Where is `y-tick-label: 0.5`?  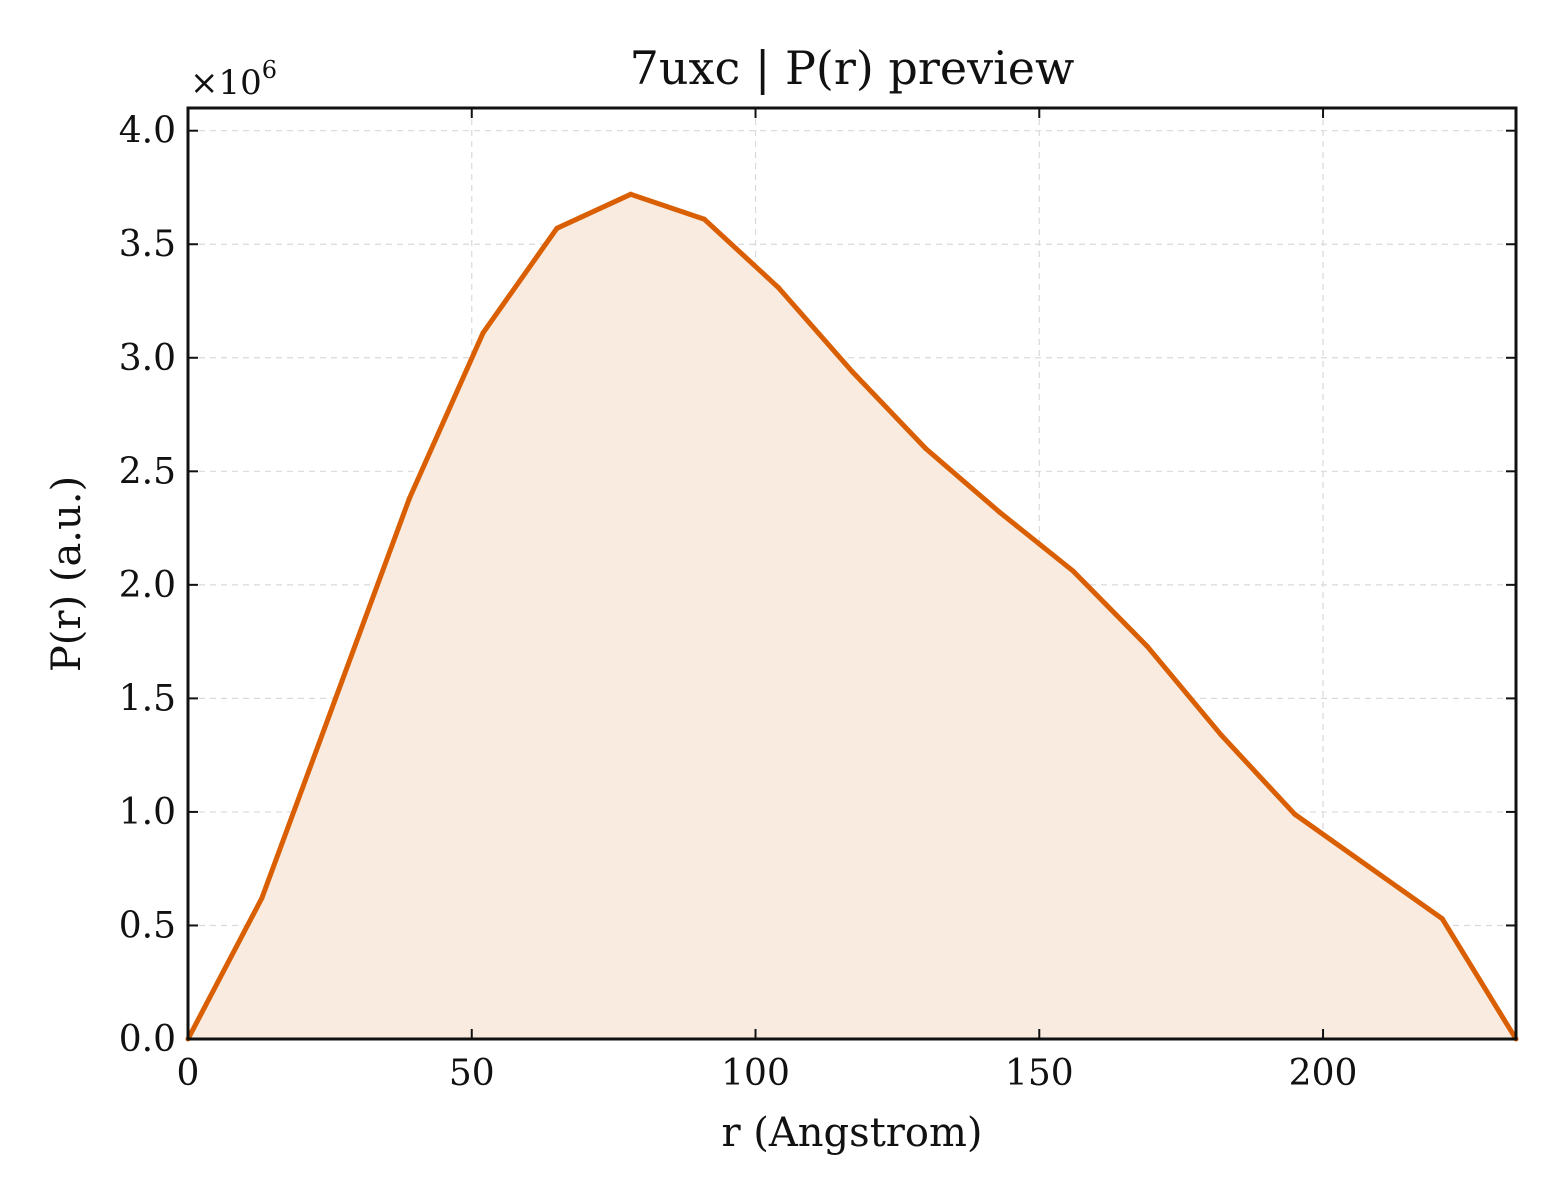
y-tick-label: 0.5 is located at coordinates (147, 925).